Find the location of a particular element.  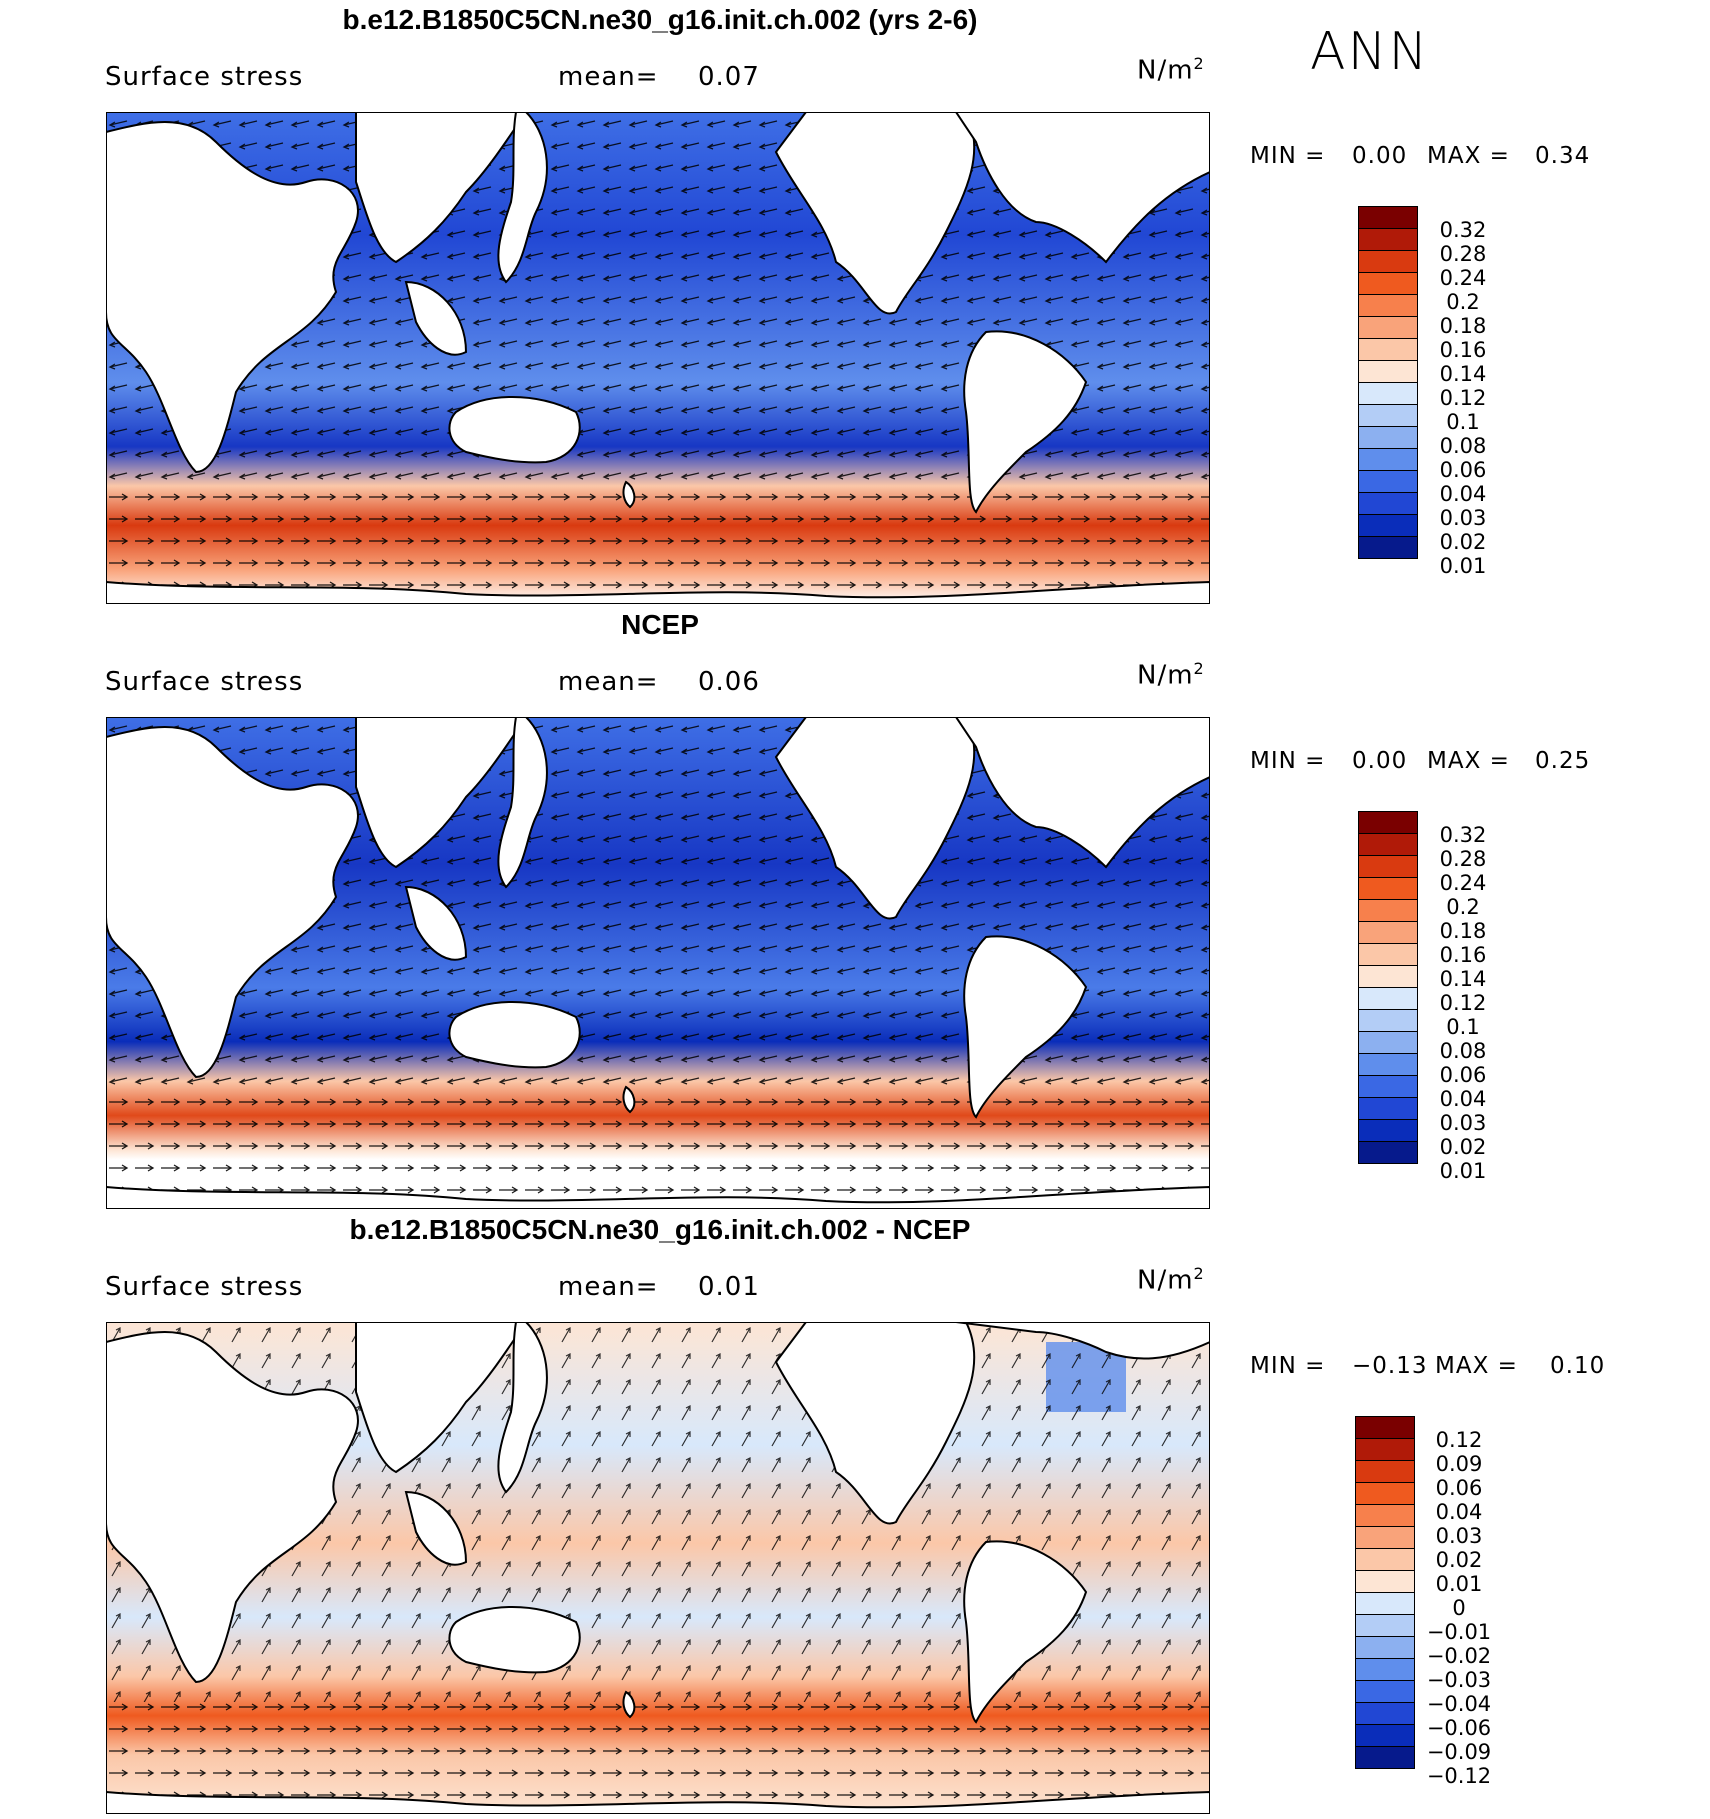

colorbar-tick-label: −0.02 is located at coordinates (1459, 1656).